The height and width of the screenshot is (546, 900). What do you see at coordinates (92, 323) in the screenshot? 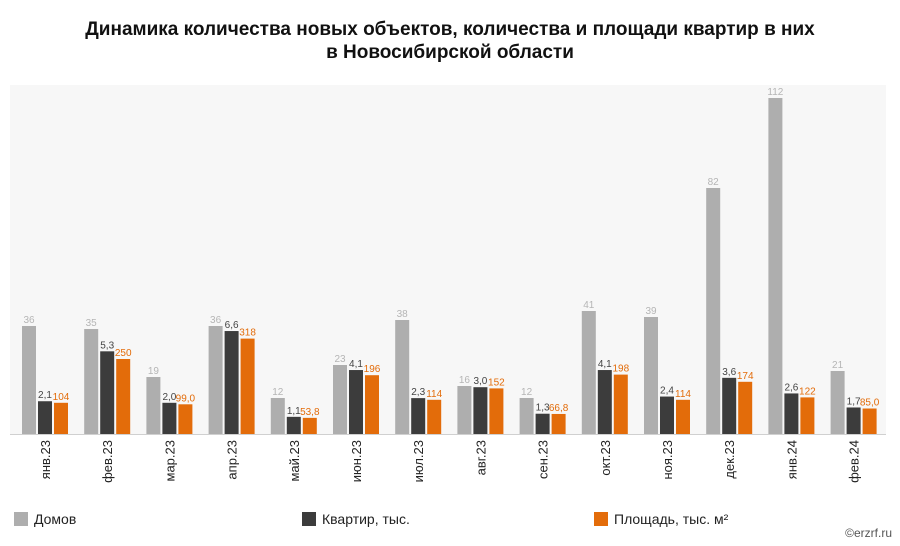
I see `data-label: 35` at bounding box center [92, 323].